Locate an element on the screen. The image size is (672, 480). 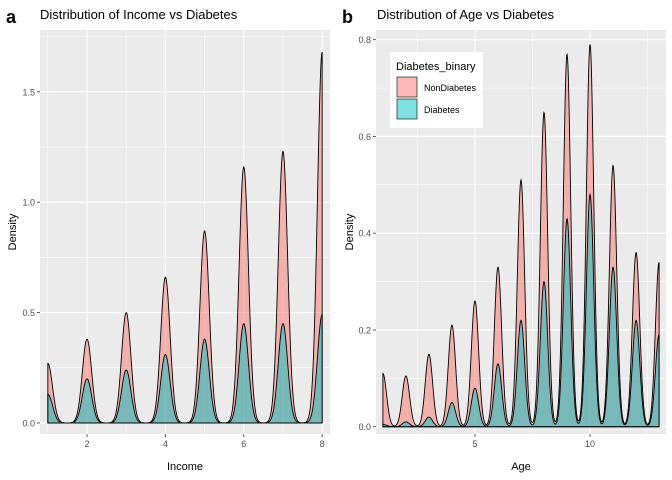
panel-b-y-tick-label: 0.0 is located at coordinates (364, 427).